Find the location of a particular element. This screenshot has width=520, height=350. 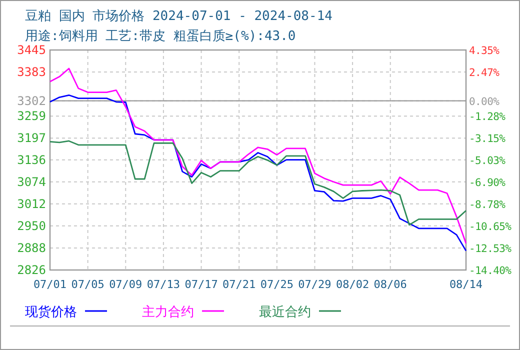

y-tick-label: 2888 is located at coordinates (31, 247).